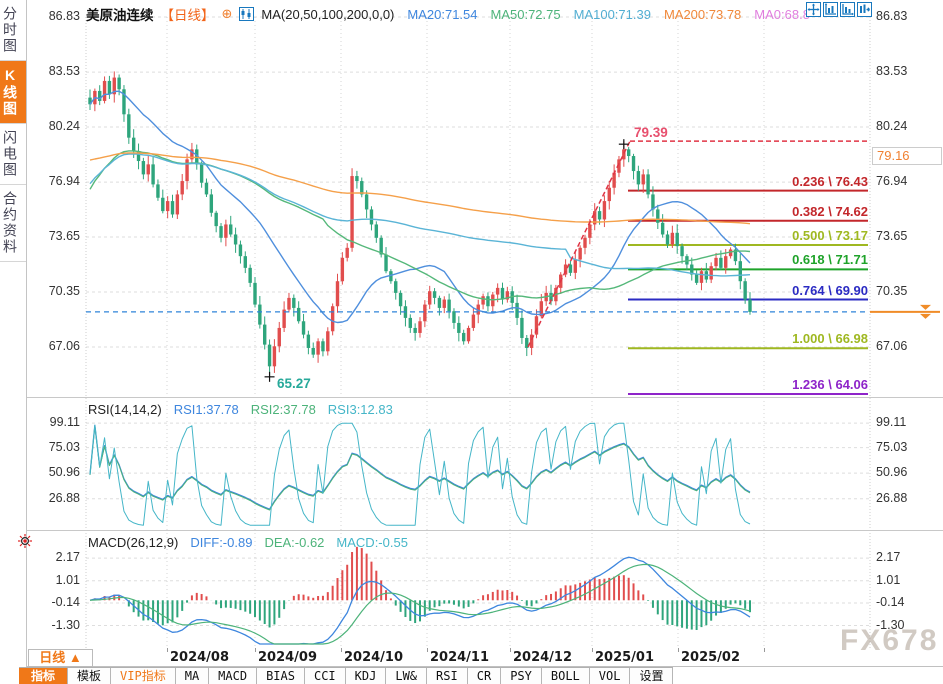 This screenshot has height=684, width=943. Describe the element at coordinates (889, 640) in the screenshot. I see `watermark: FX678` at that location.